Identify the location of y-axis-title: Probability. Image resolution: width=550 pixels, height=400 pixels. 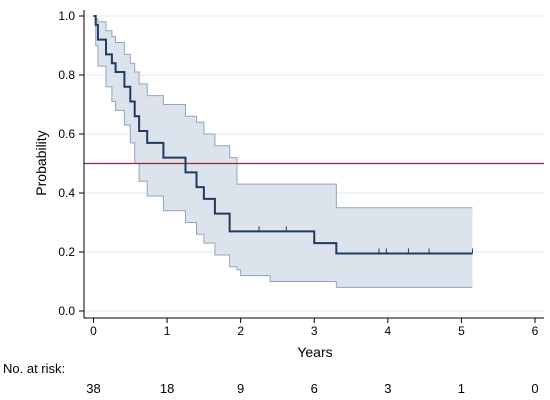
(41, 162).